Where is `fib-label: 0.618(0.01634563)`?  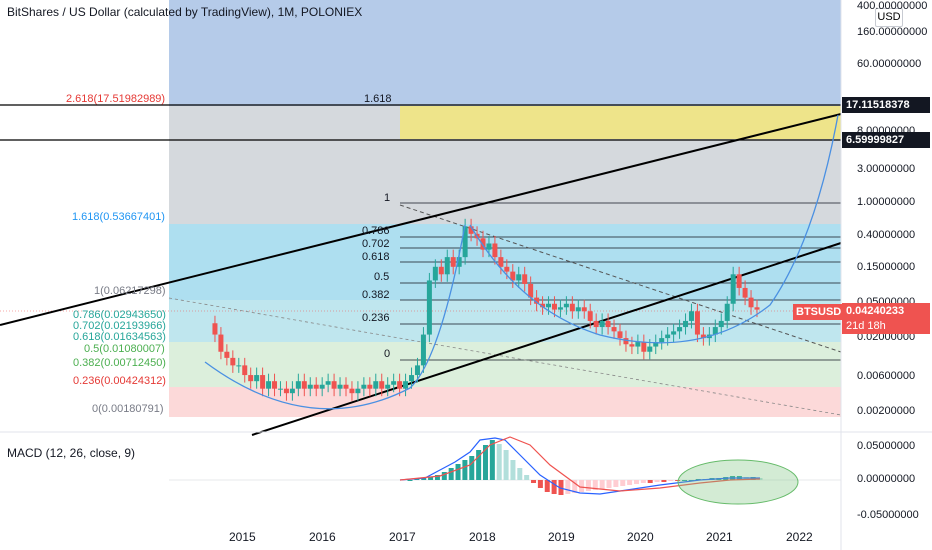
fib-label: 0.618(0.01634563) is located at coordinates (119, 337).